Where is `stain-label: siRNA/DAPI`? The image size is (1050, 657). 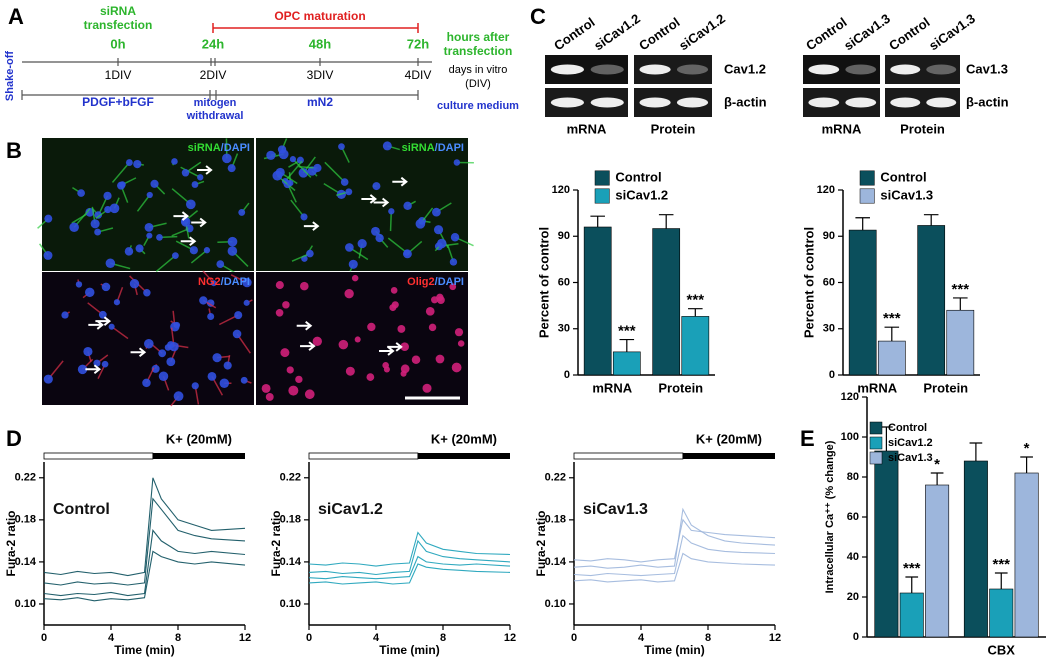
stain-label: siRNA/DAPI is located at coordinates (433, 148).